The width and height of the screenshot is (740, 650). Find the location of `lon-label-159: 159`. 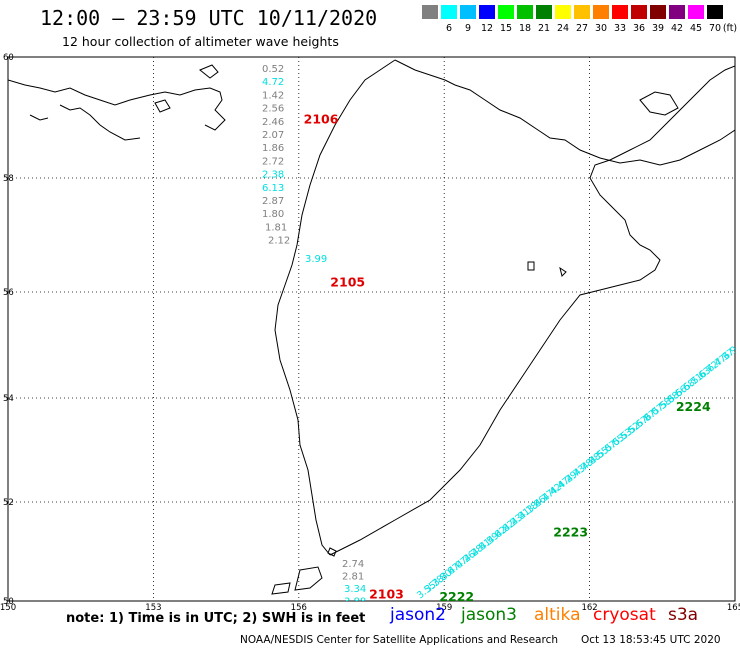

lon-label-159: 159 is located at coordinates (444, 608).